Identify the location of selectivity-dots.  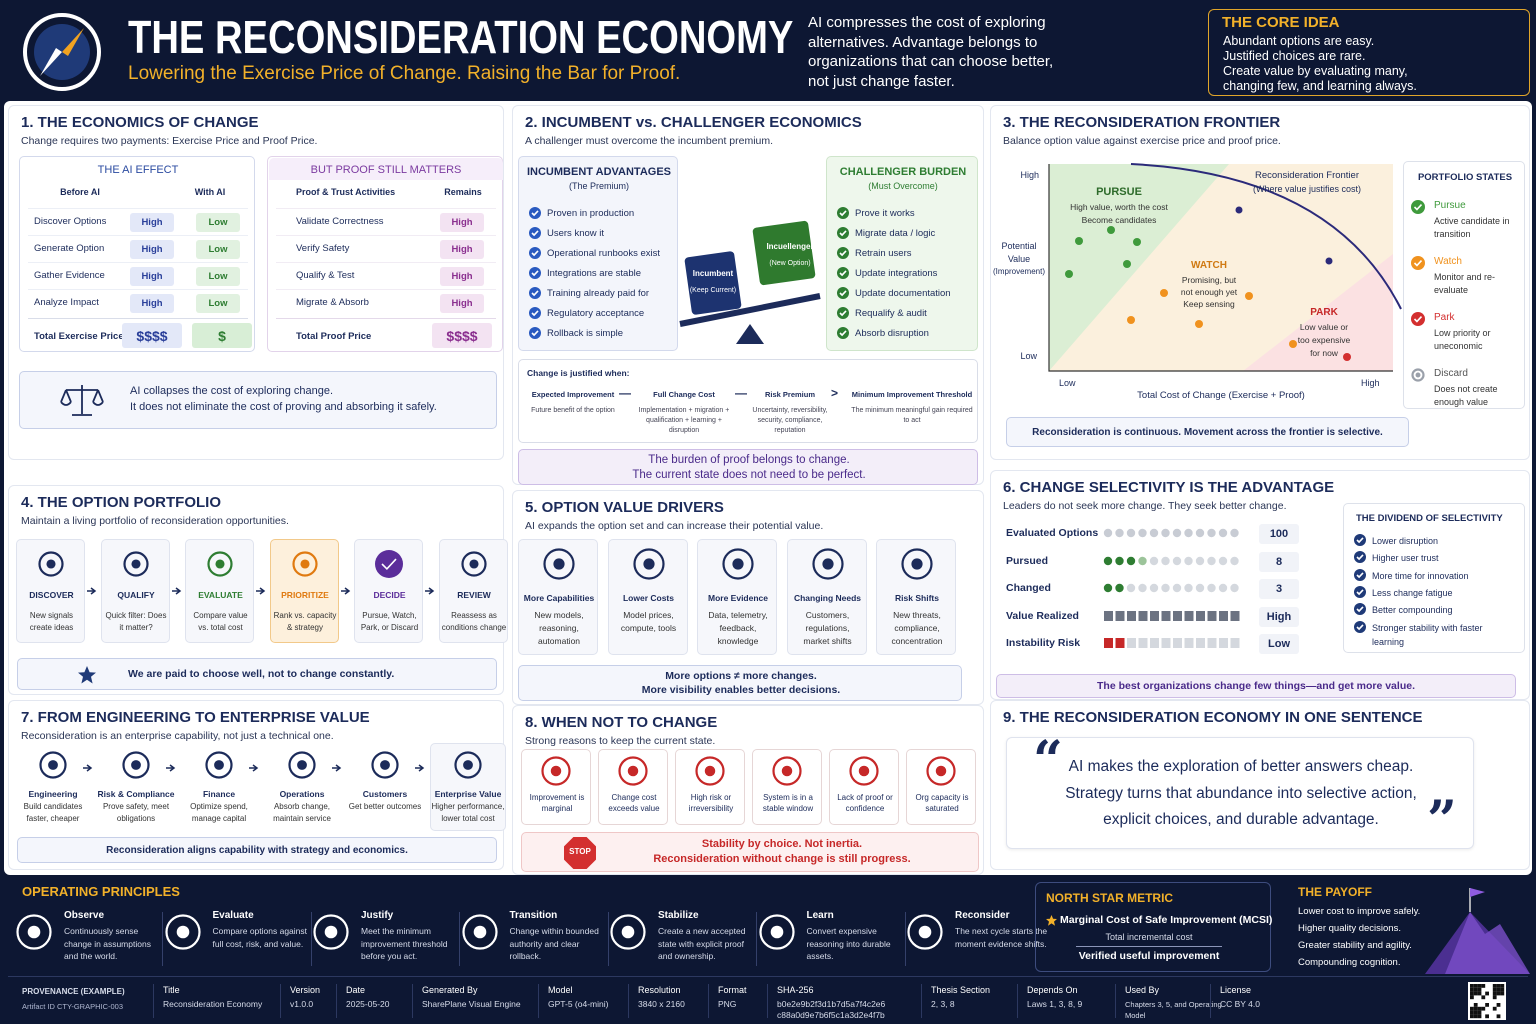
(1172, 615).